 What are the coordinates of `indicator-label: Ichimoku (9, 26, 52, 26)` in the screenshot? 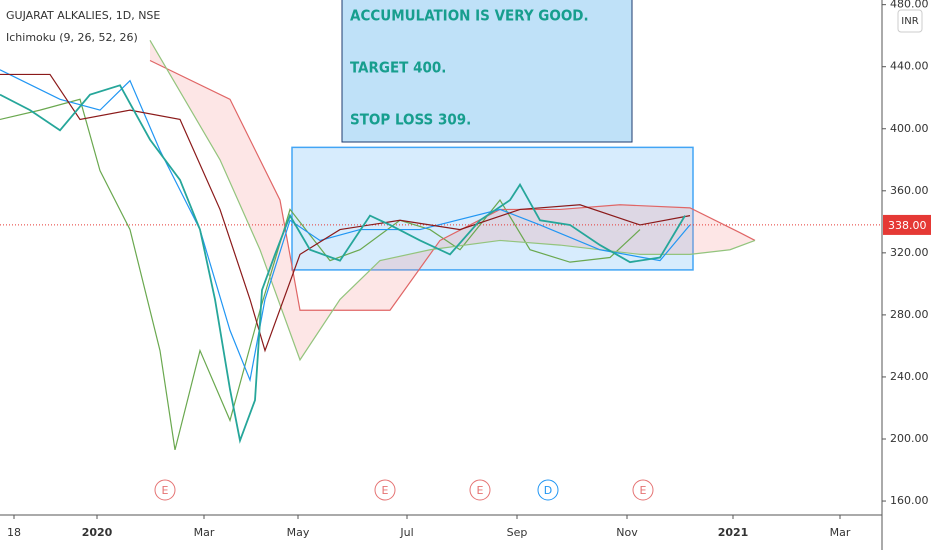 It's located at (72, 37).